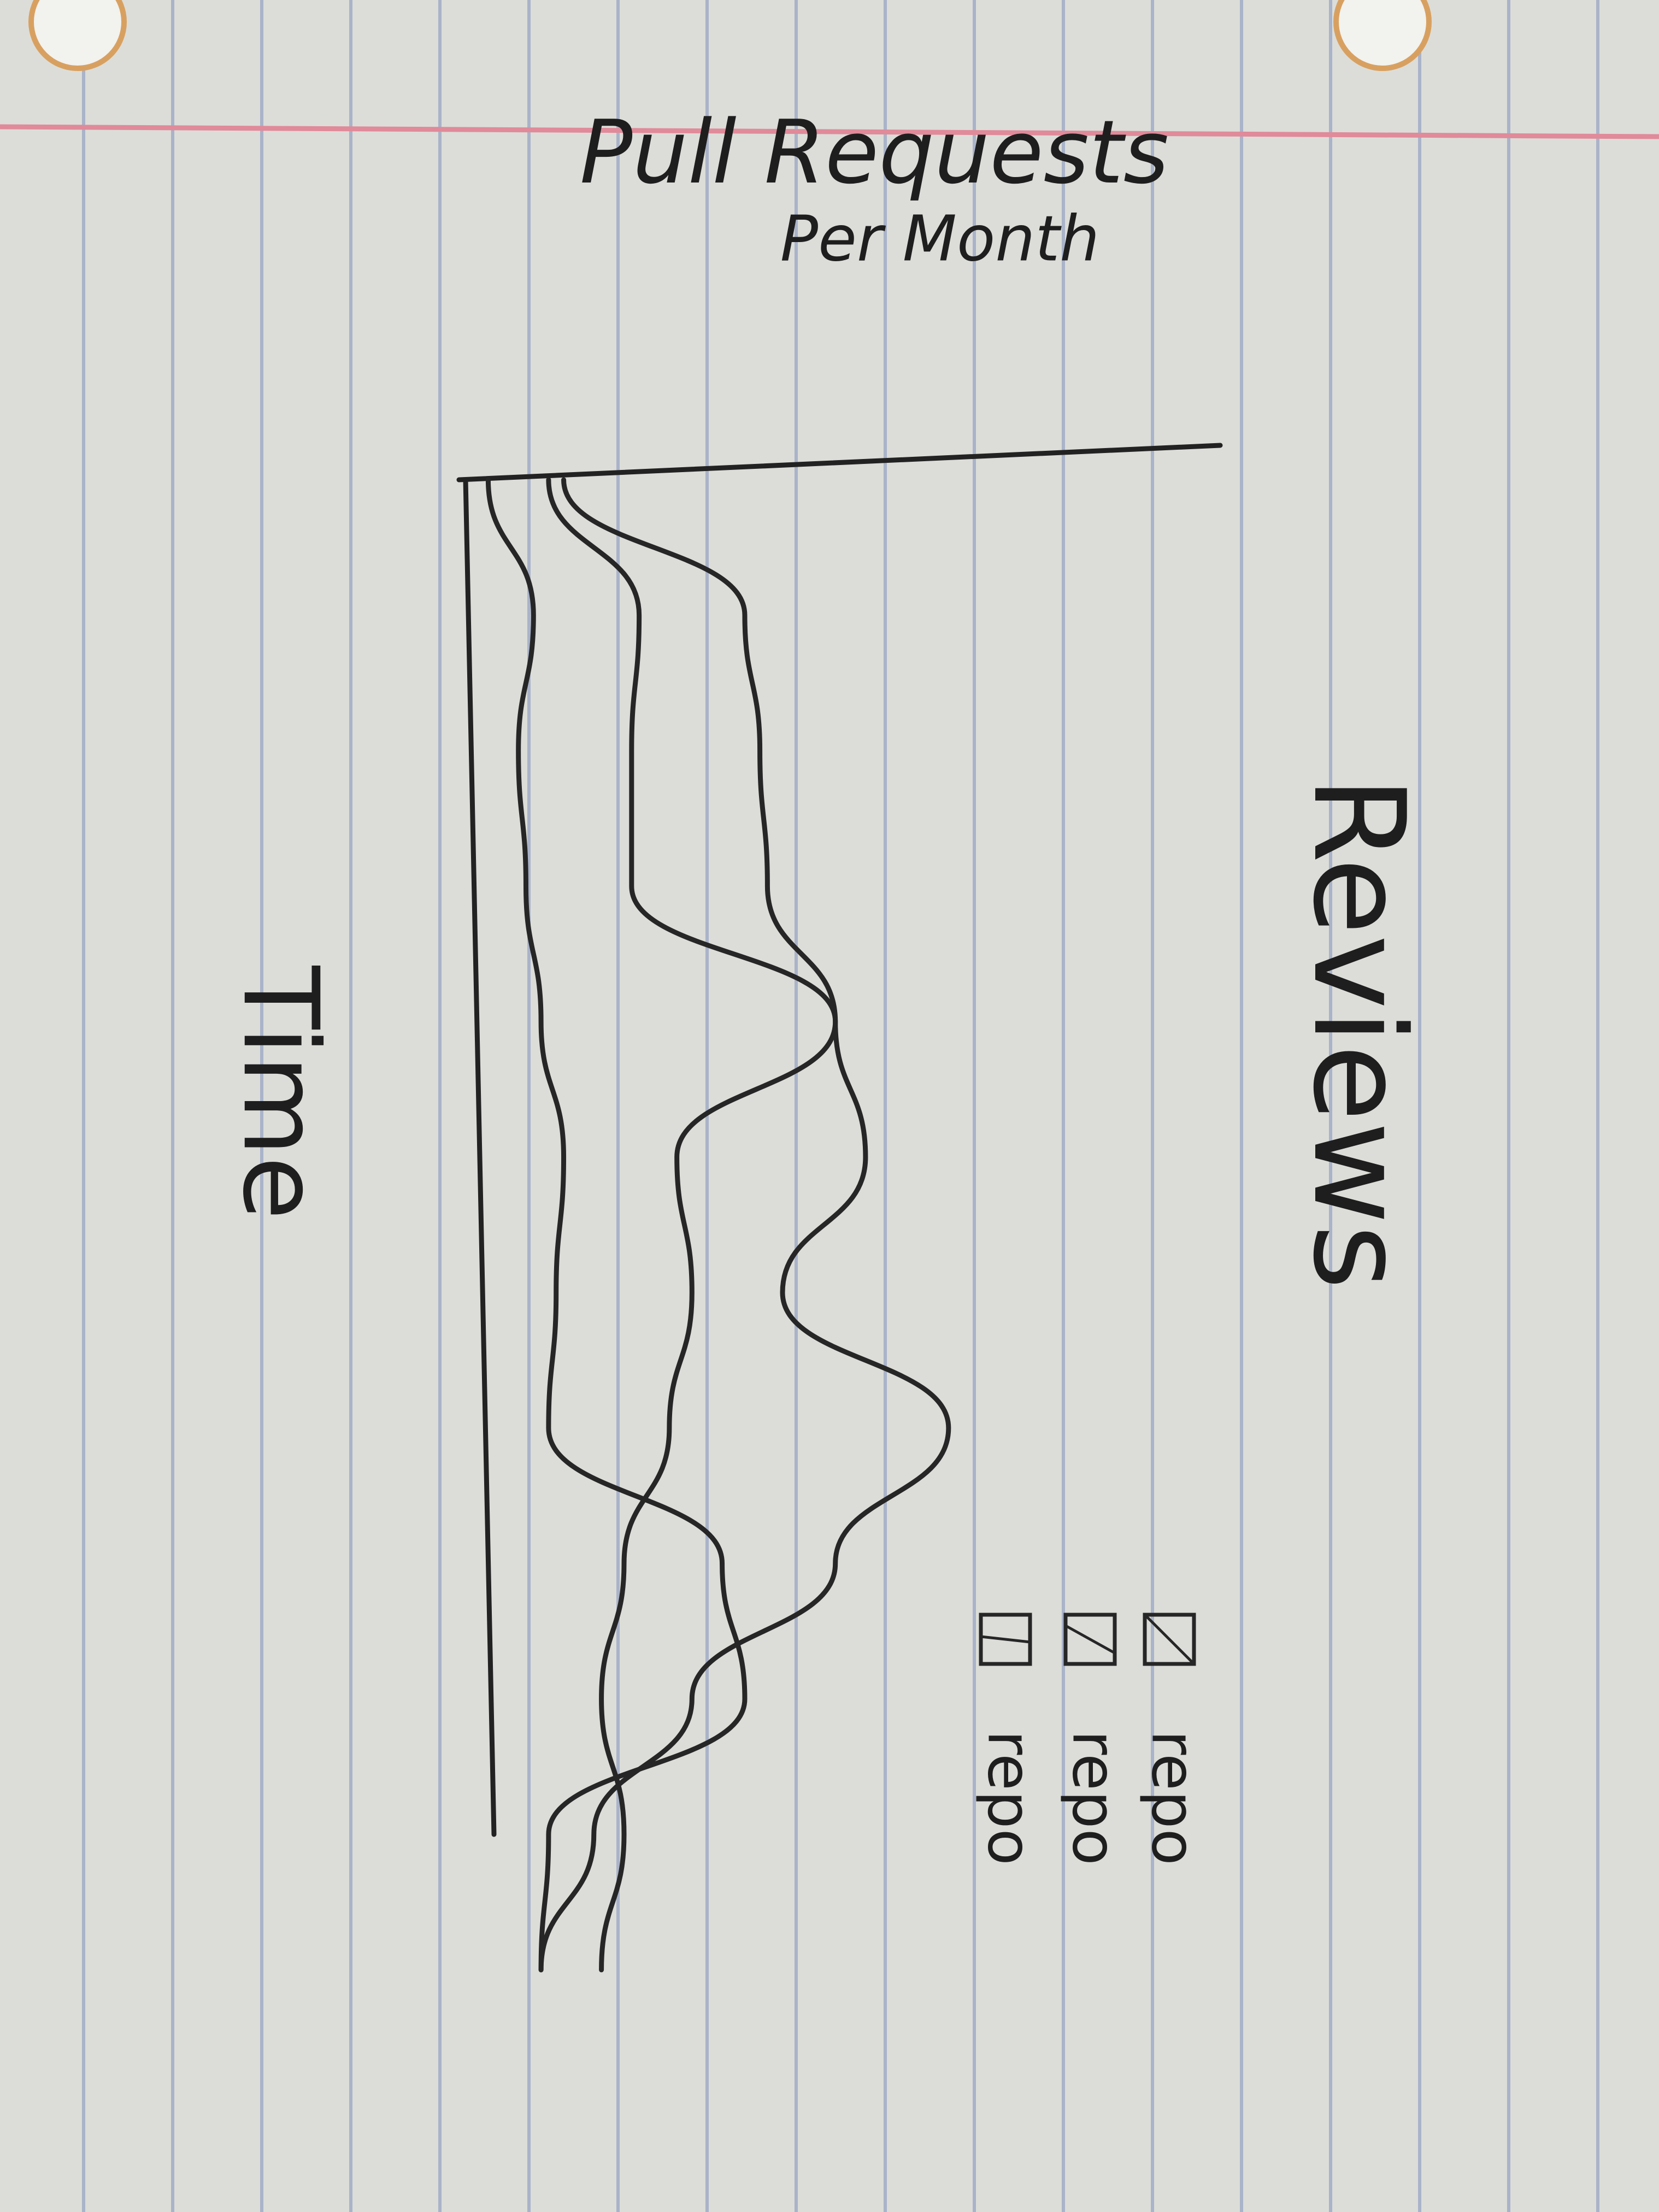 The image size is (1659, 2212). Describe the element at coordinates (280, 1093) in the screenshot. I see `x-axis-label: Time` at that location.